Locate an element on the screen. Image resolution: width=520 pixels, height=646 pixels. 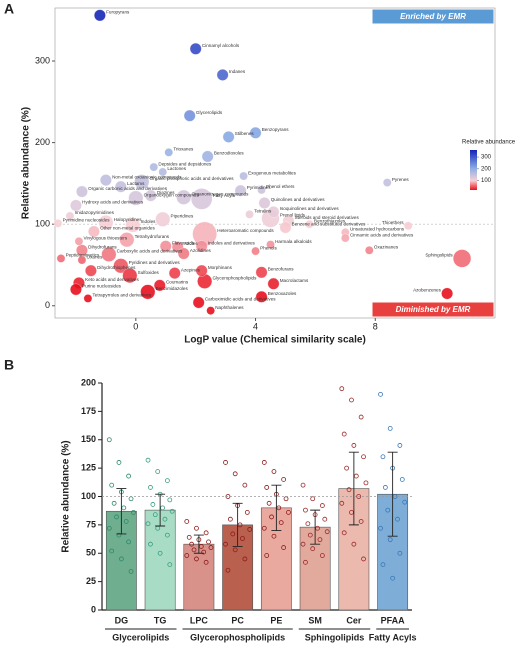
point-label: Keto acids and derivatives is located at coordinates (112, 279).